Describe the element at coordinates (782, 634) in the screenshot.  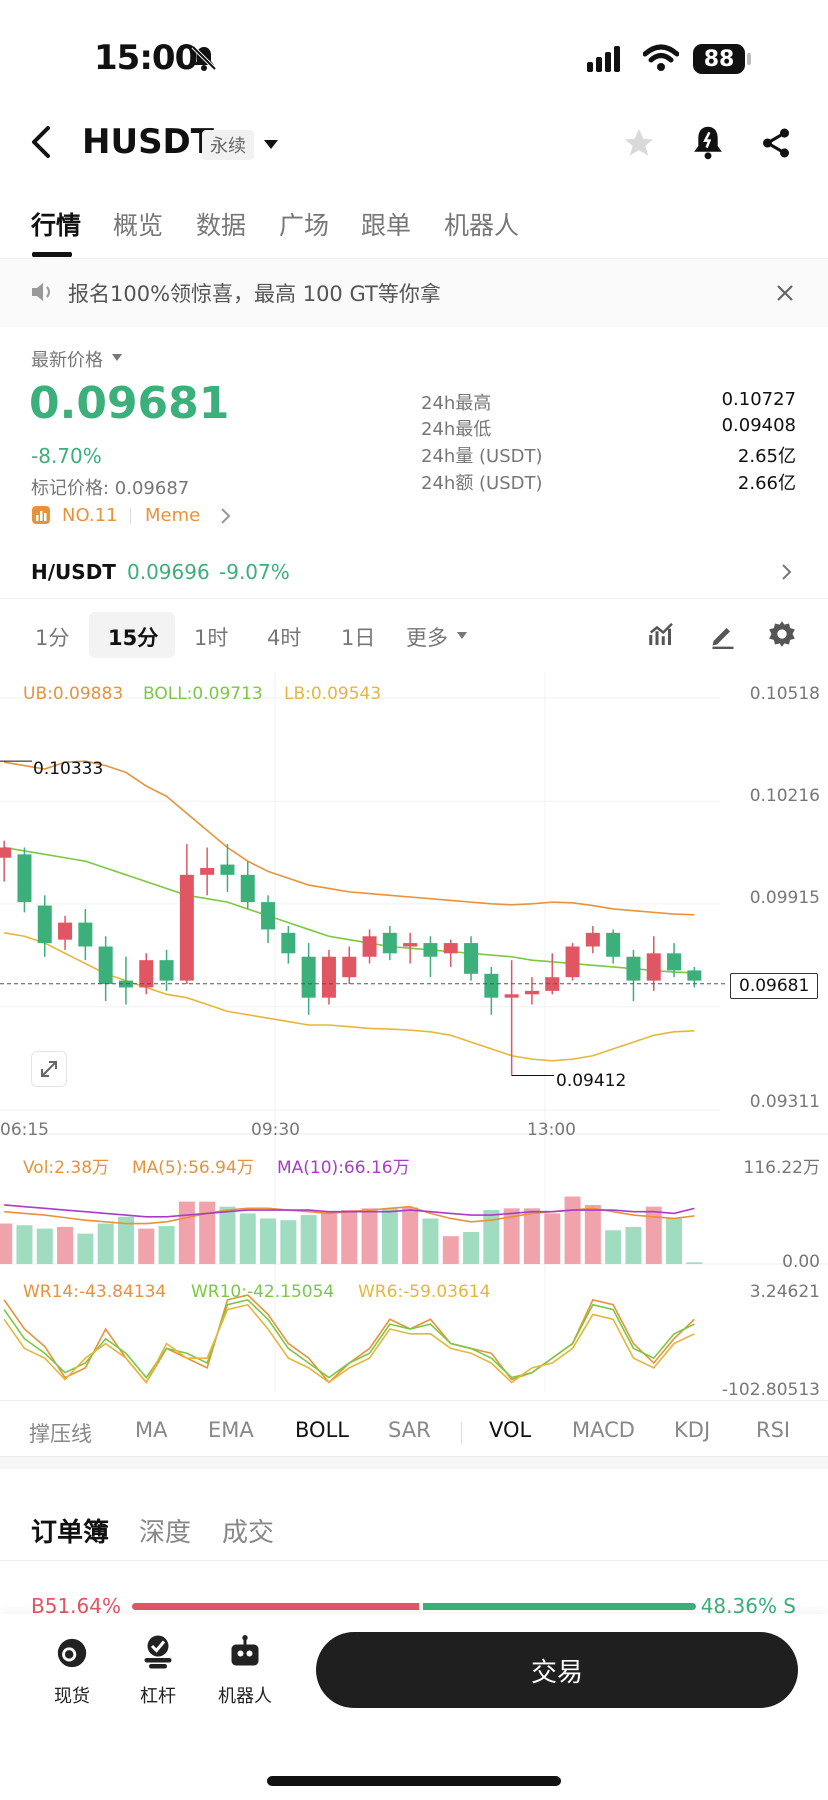
I see `settings-gear-icon` at that location.